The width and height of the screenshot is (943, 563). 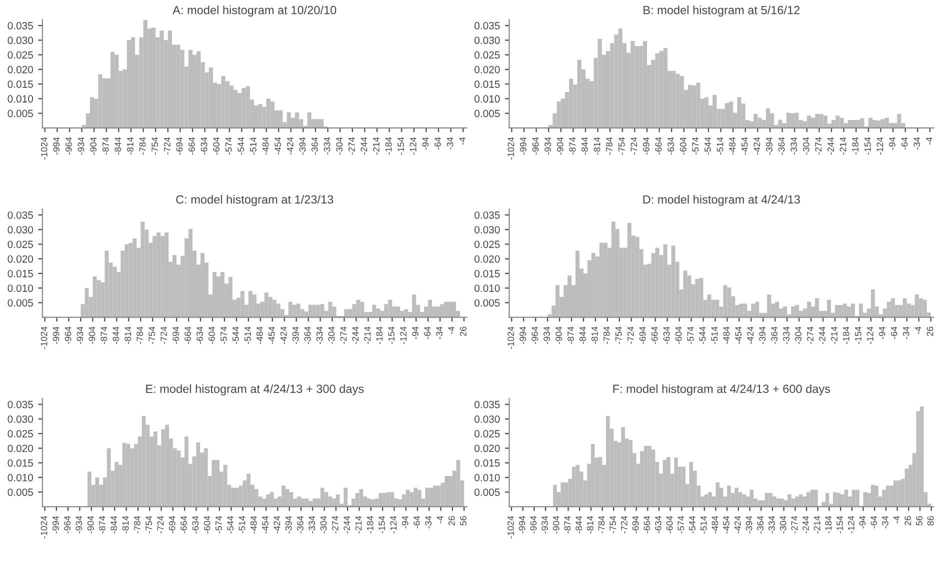 I want to click on chart-title: B: model histogram at 5/16/12, so click(x=722, y=11).